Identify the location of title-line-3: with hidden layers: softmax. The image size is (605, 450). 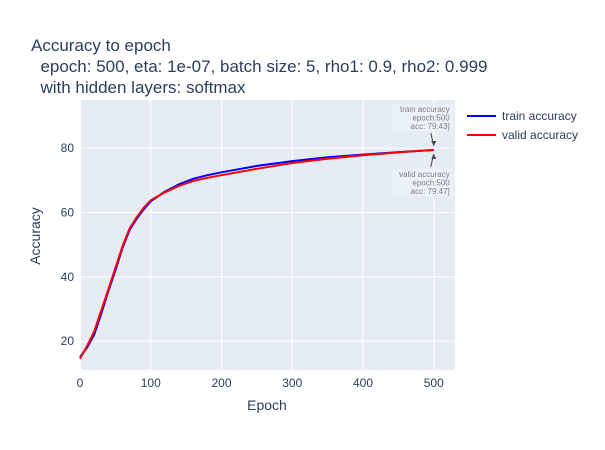
(138, 87).